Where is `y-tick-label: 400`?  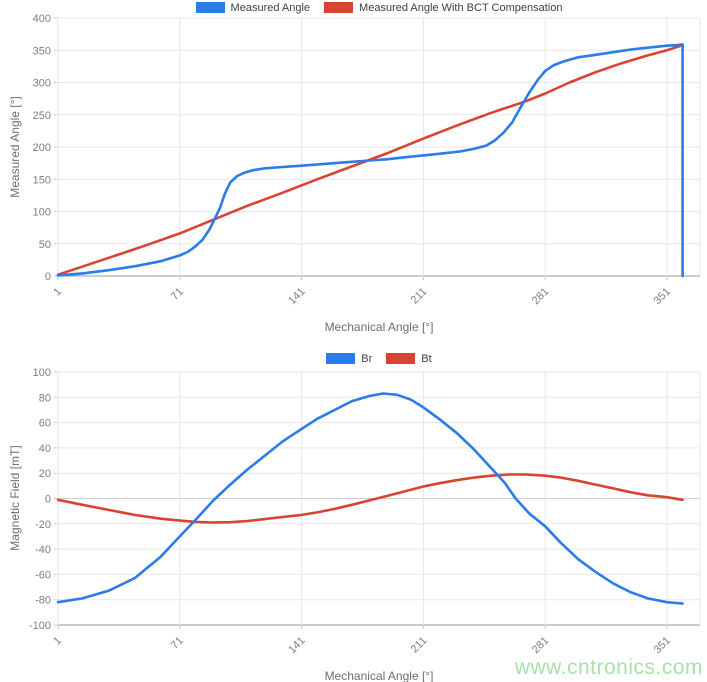
y-tick-label: 400 is located at coordinates (42, 19).